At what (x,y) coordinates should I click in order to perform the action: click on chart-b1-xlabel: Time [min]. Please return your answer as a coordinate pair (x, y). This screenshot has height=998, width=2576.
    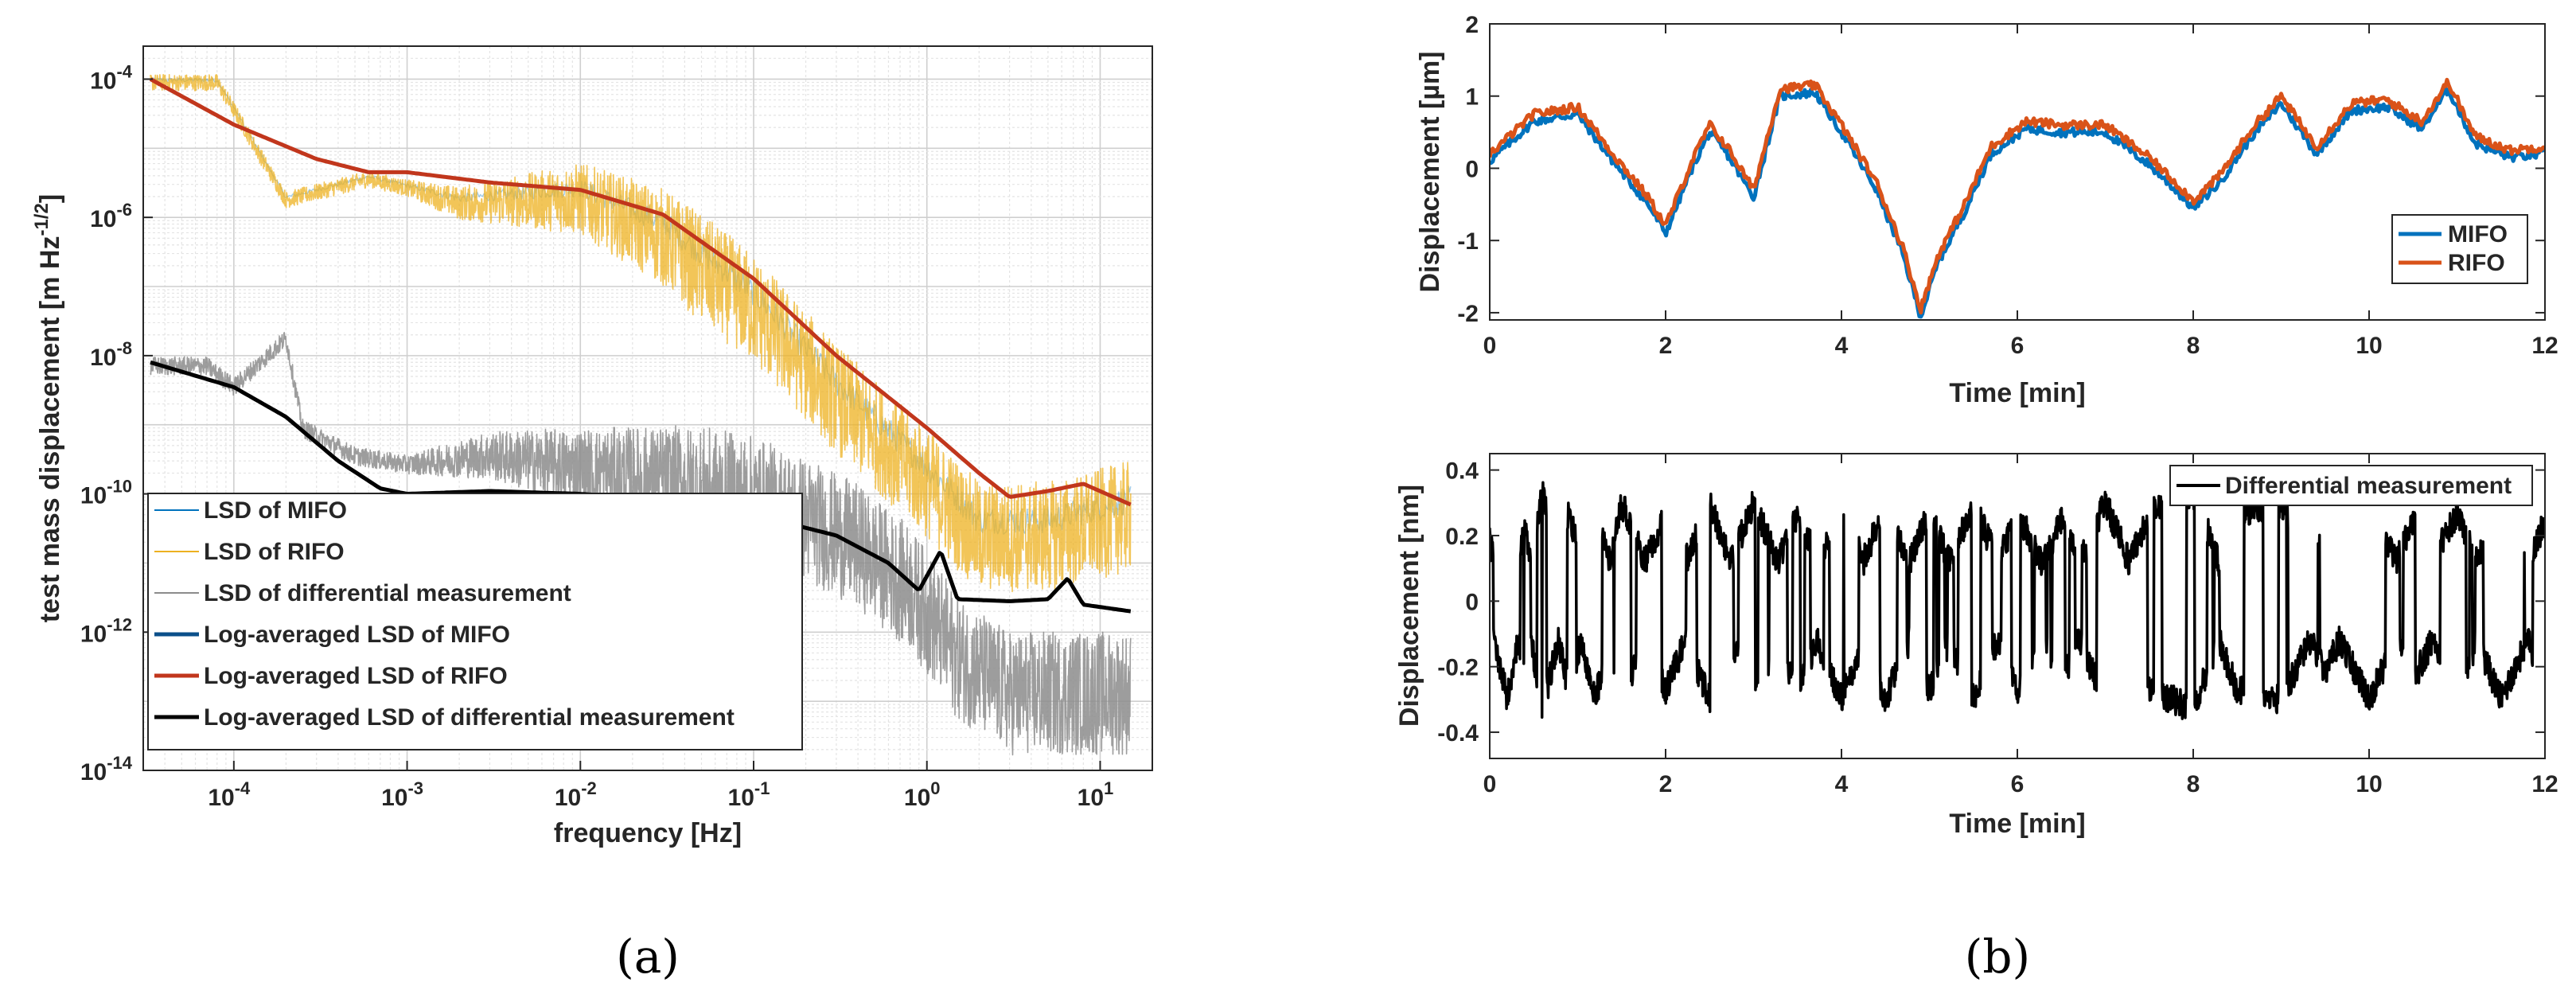
    Looking at the image, I should click on (2017, 393).